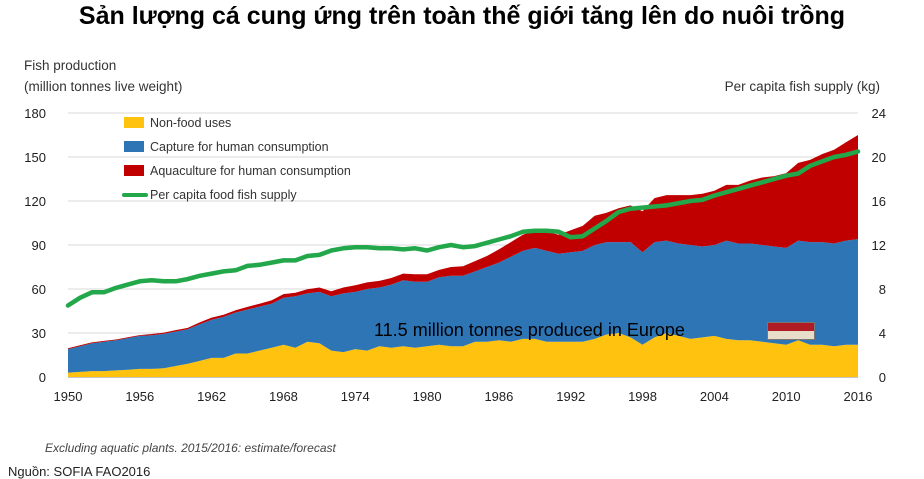  What do you see at coordinates (791, 327) in the screenshot?
I see `flag-band-top` at bounding box center [791, 327].